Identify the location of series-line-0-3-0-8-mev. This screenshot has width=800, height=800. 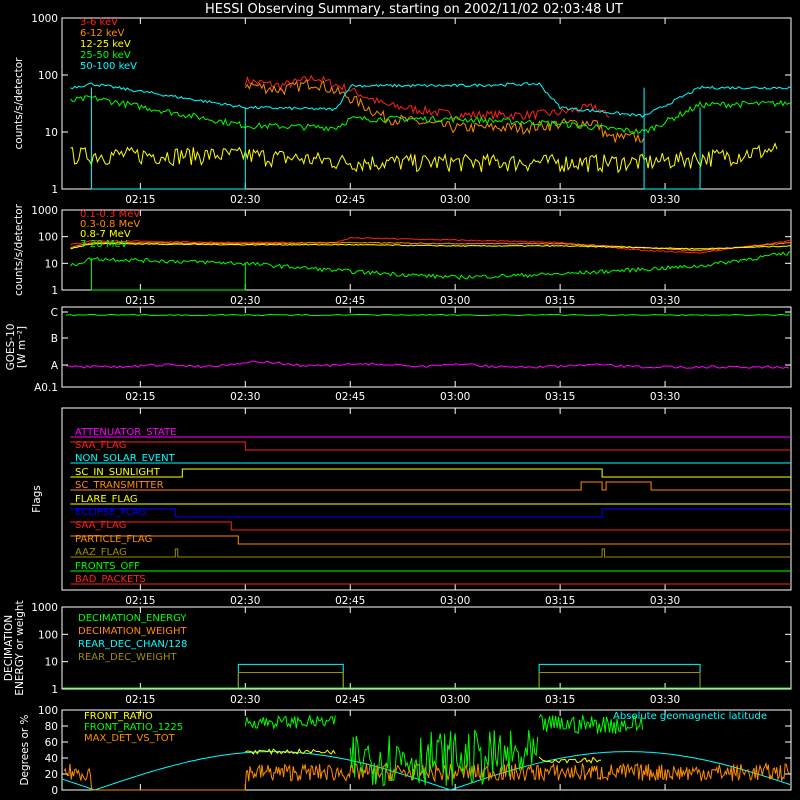
(431, 246).